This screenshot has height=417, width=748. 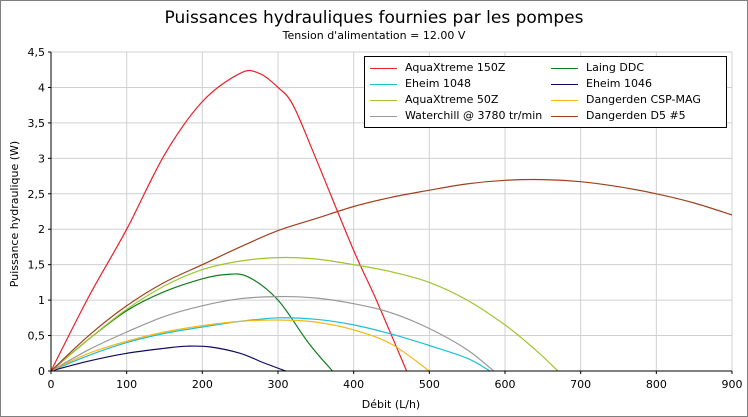 What do you see at coordinates (41, 87) in the screenshot?
I see `y-tick-label: 4` at bounding box center [41, 87].